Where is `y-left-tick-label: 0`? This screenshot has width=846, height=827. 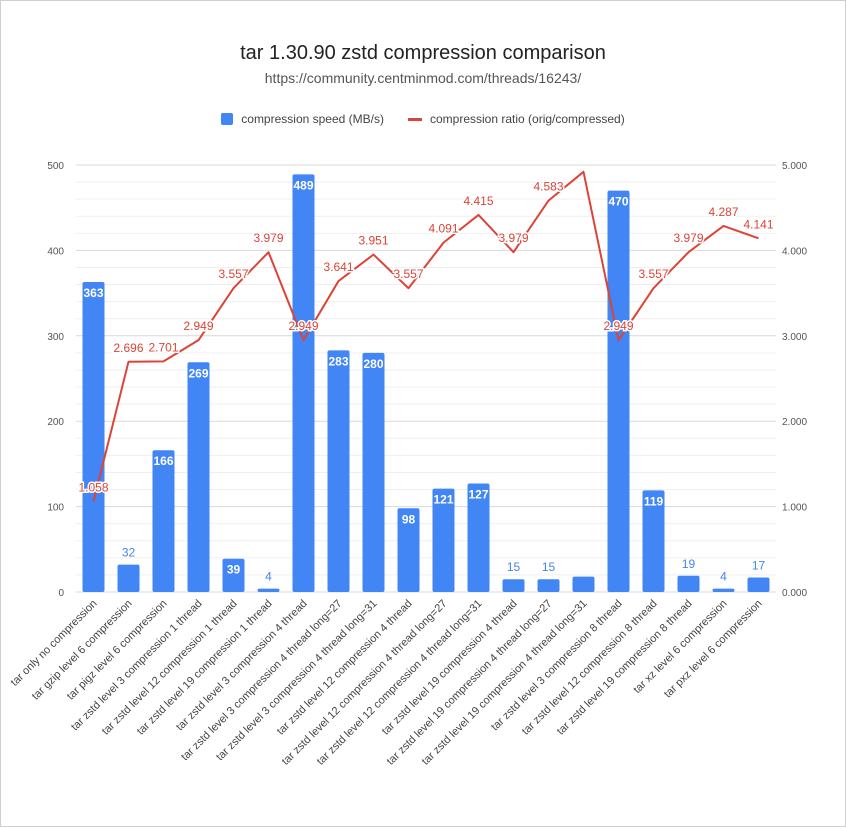
y-left-tick-label: 0 is located at coordinates (61, 593).